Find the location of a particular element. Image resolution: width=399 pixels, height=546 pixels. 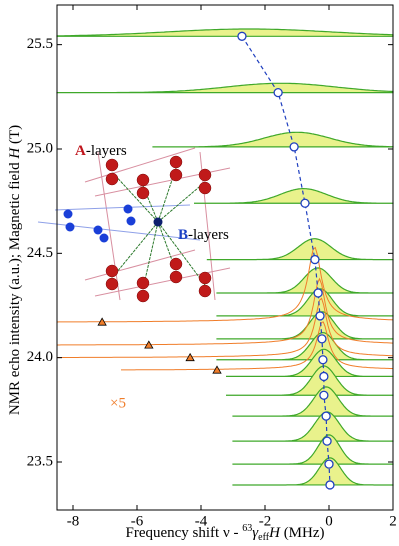

y-label-part: H is located at coordinates (15, 153).